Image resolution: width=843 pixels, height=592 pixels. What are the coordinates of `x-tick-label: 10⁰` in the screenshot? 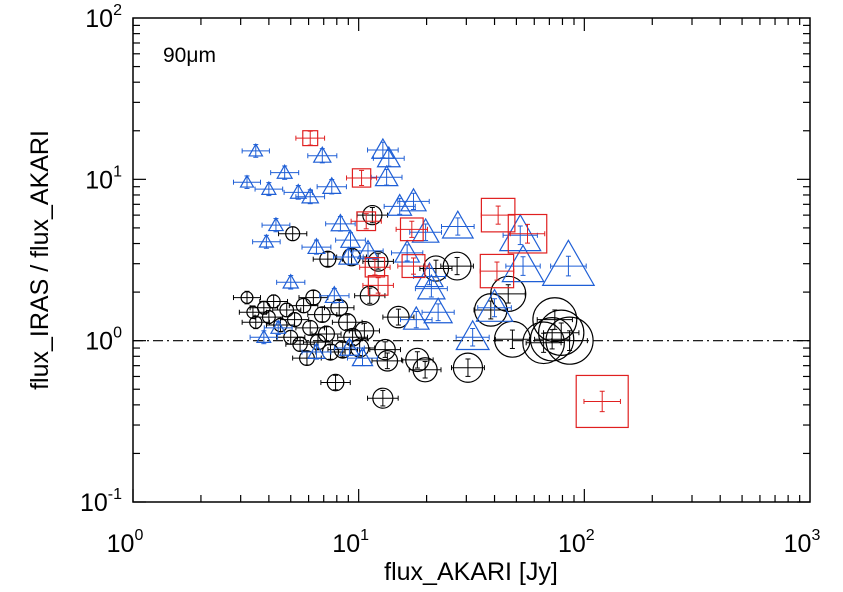 It's located at (125, 542).